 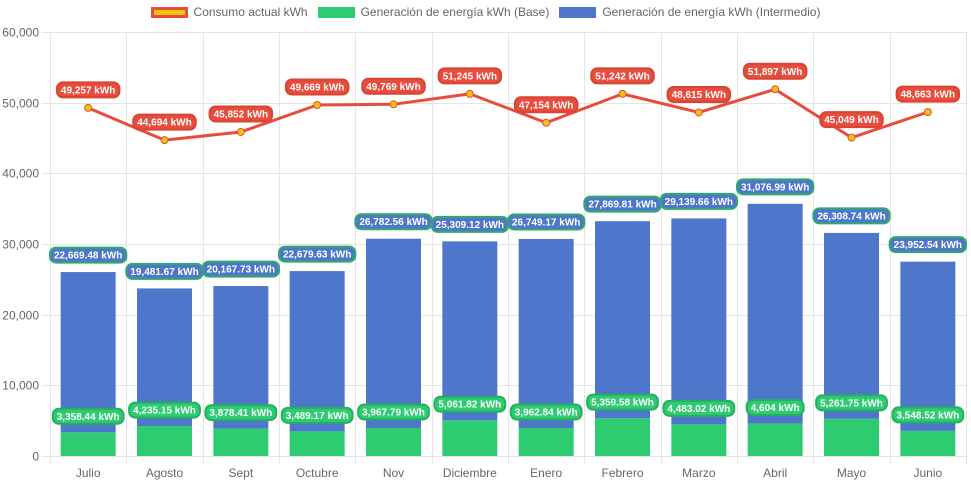 I want to click on data-label-intermedio-text: 19,481.67 kWh, so click(x=164, y=272).